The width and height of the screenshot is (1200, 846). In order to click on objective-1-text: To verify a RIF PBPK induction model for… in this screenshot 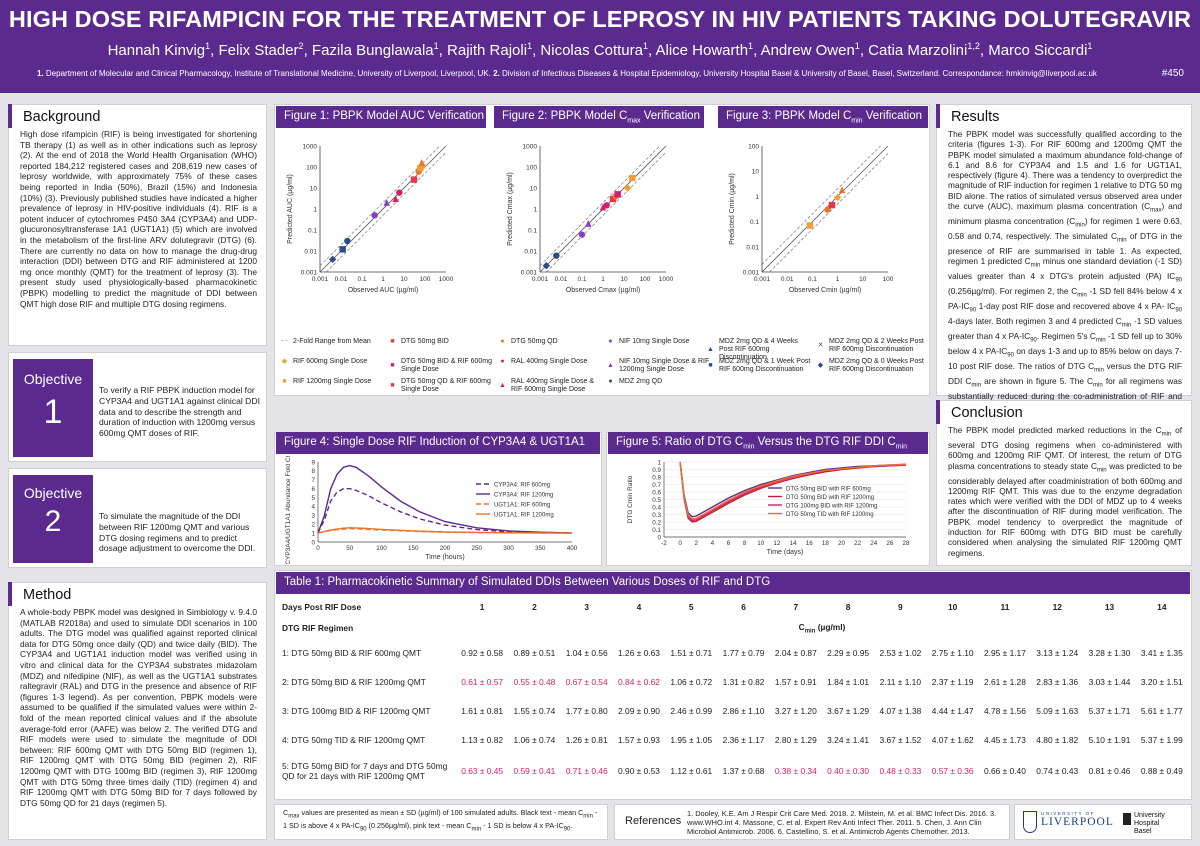, I will do `click(179, 412)`.